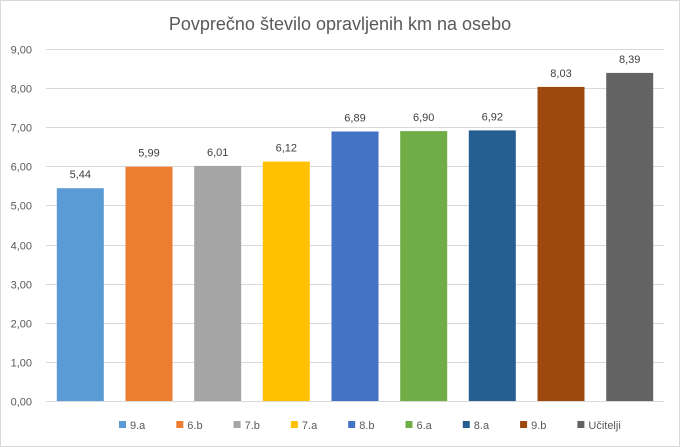 Image resolution: width=680 pixels, height=447 pixels. I want to click on legend-item: 6.a, so click(419, 426).